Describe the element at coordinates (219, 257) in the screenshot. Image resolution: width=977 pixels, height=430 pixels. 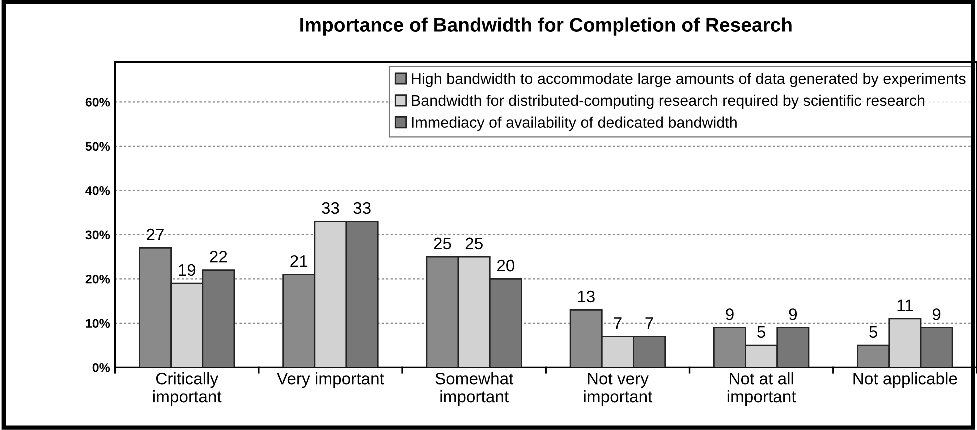
I see `data-label: 22` at that location.